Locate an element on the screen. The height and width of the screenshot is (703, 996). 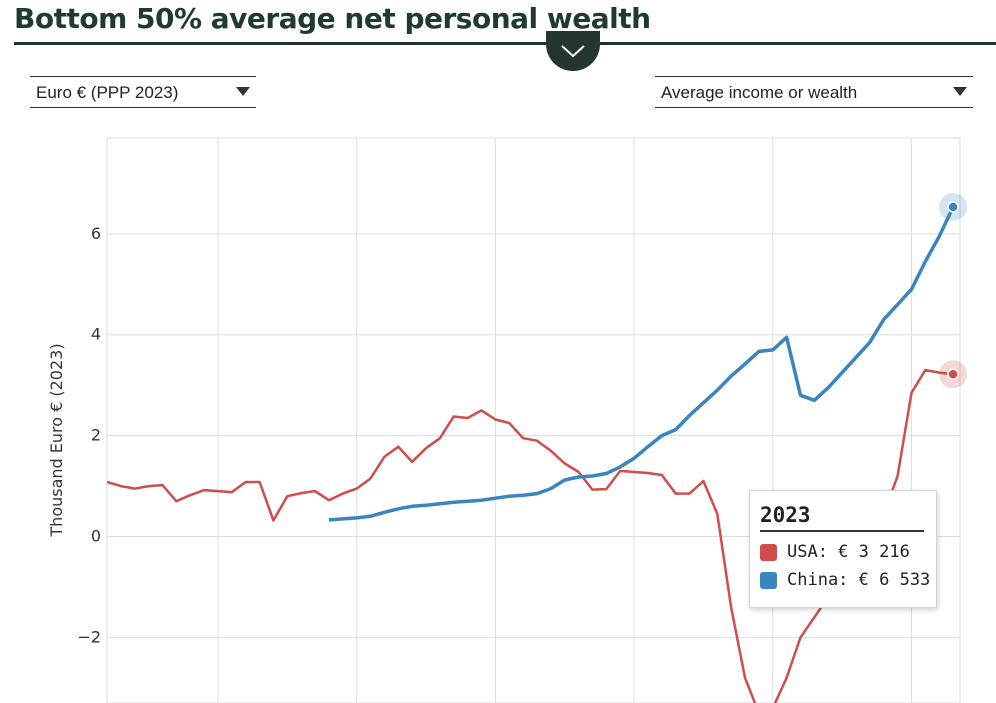
end-marker-usa is located at coordinates (953, 374).